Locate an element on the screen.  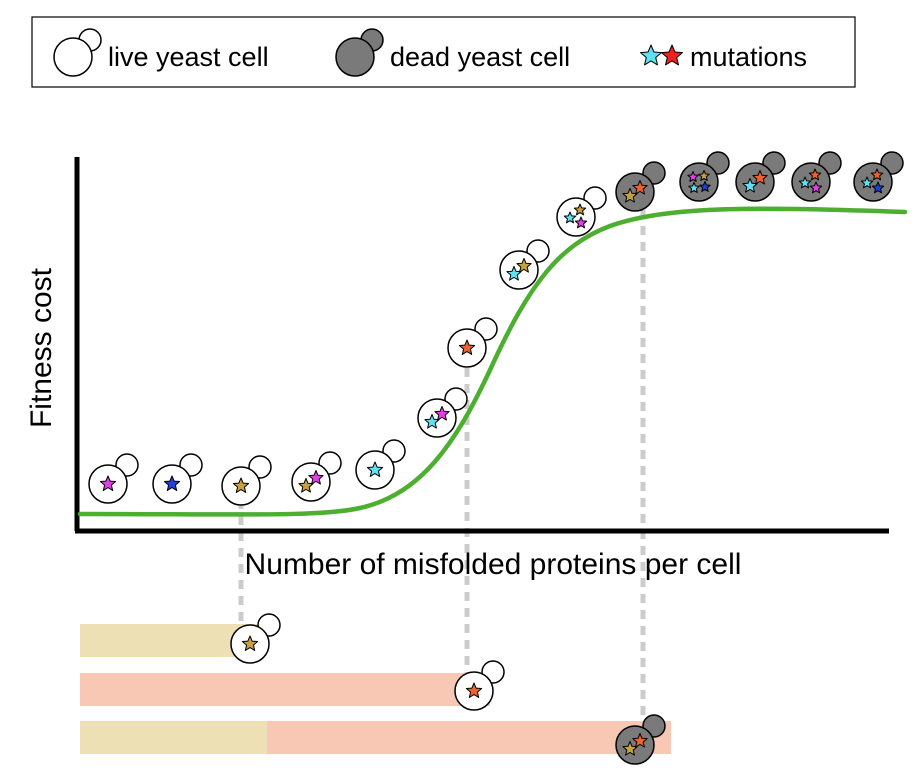
legend-box is located at coordinates (443, 52).